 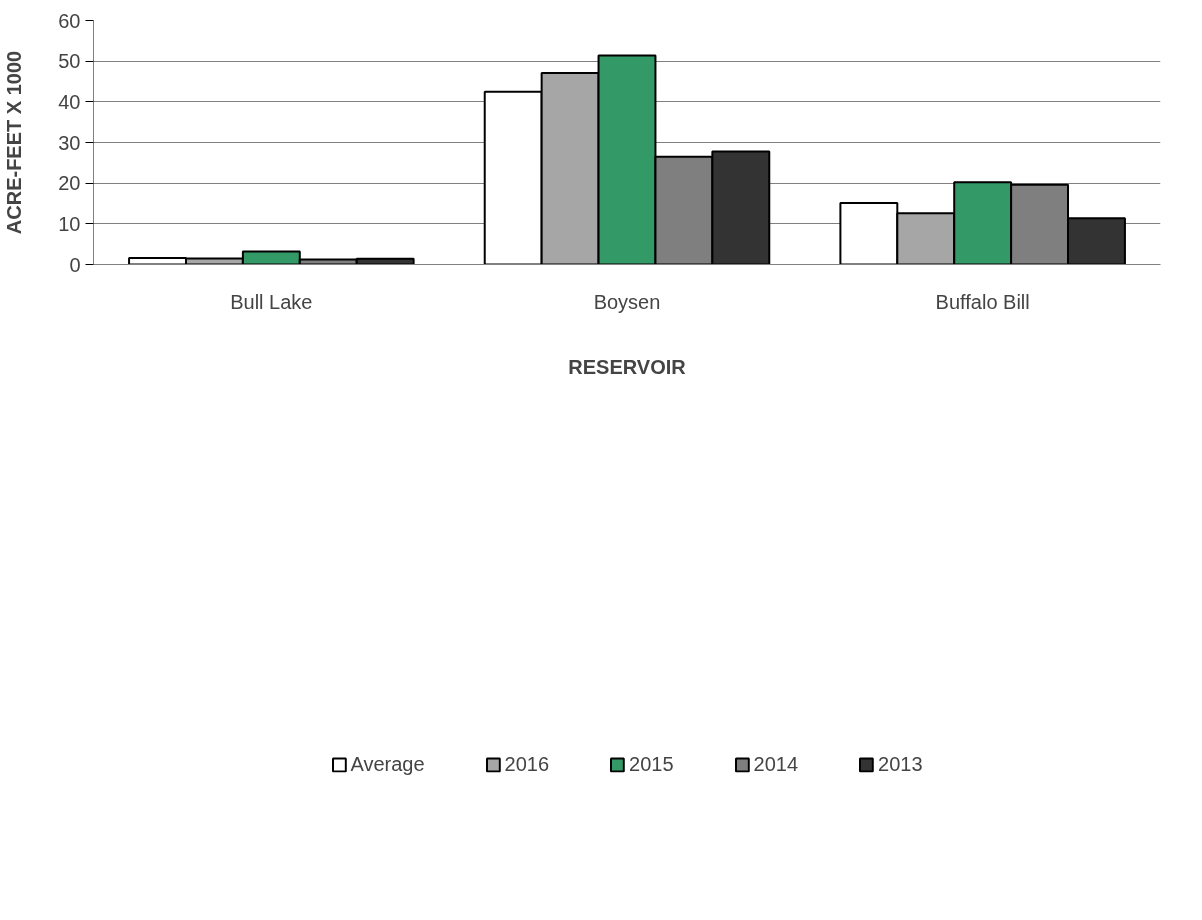 What do you see at coordinates (69, 223) in the screenshot?
I see `y-tick-label: 10` at bounding box center [69, 223].